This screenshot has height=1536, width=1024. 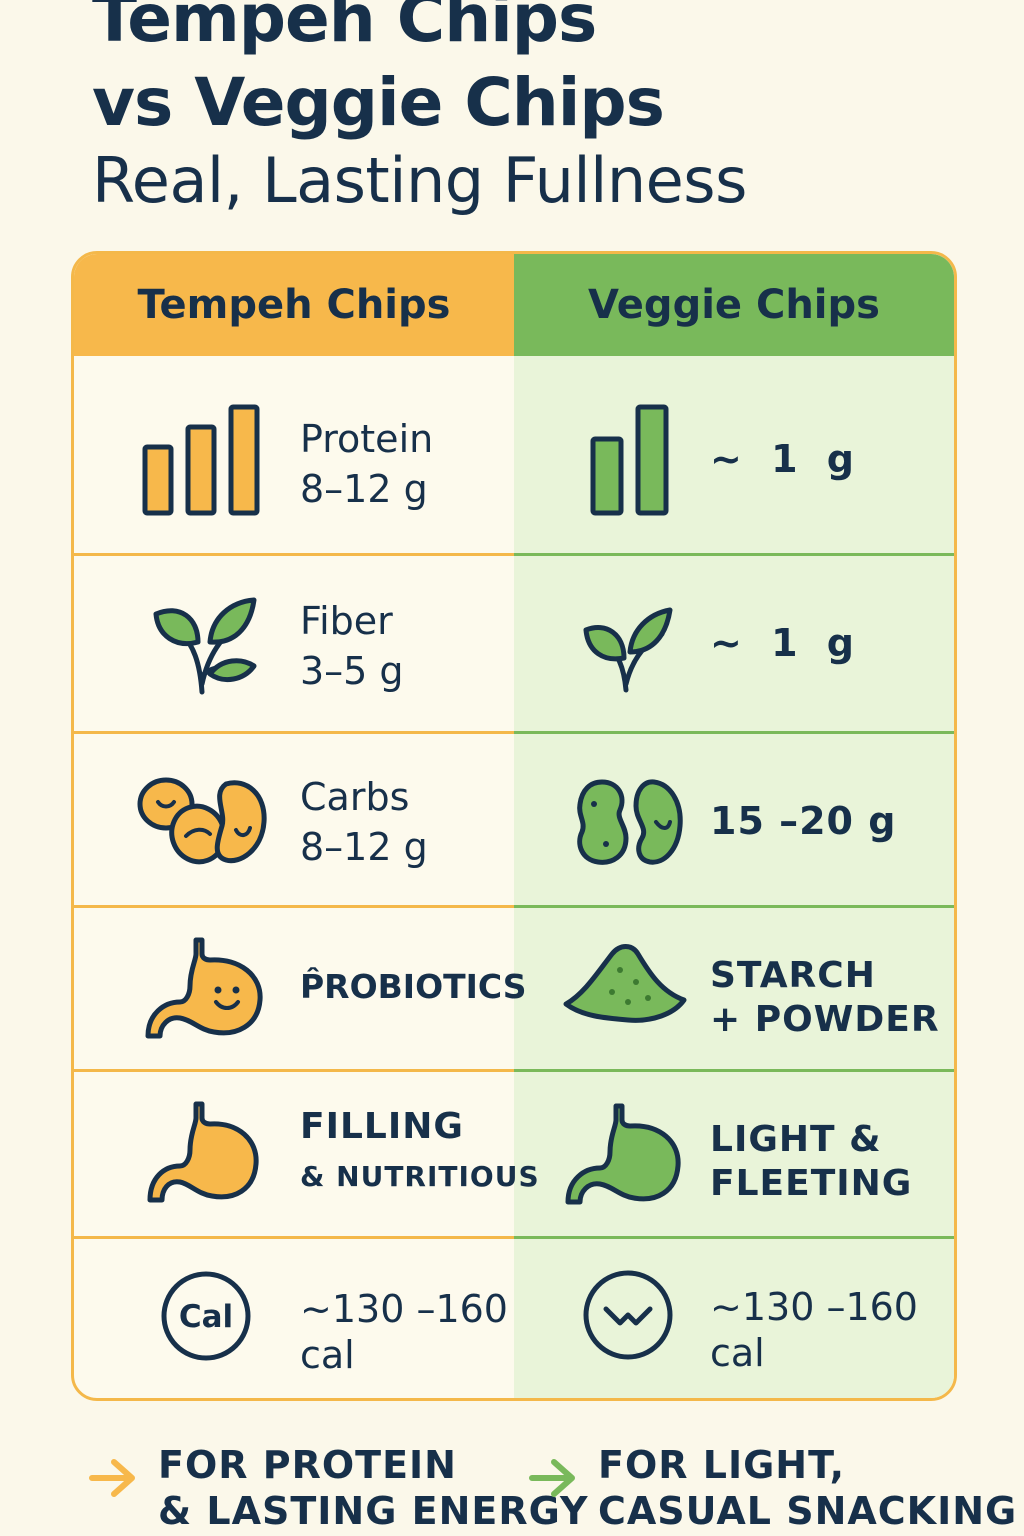 What do you see at coordinates (808, 1511) in the screenshot?
I see `footer-right-line2: CASUAL SNACKING` at bounding box center [808, 1511].